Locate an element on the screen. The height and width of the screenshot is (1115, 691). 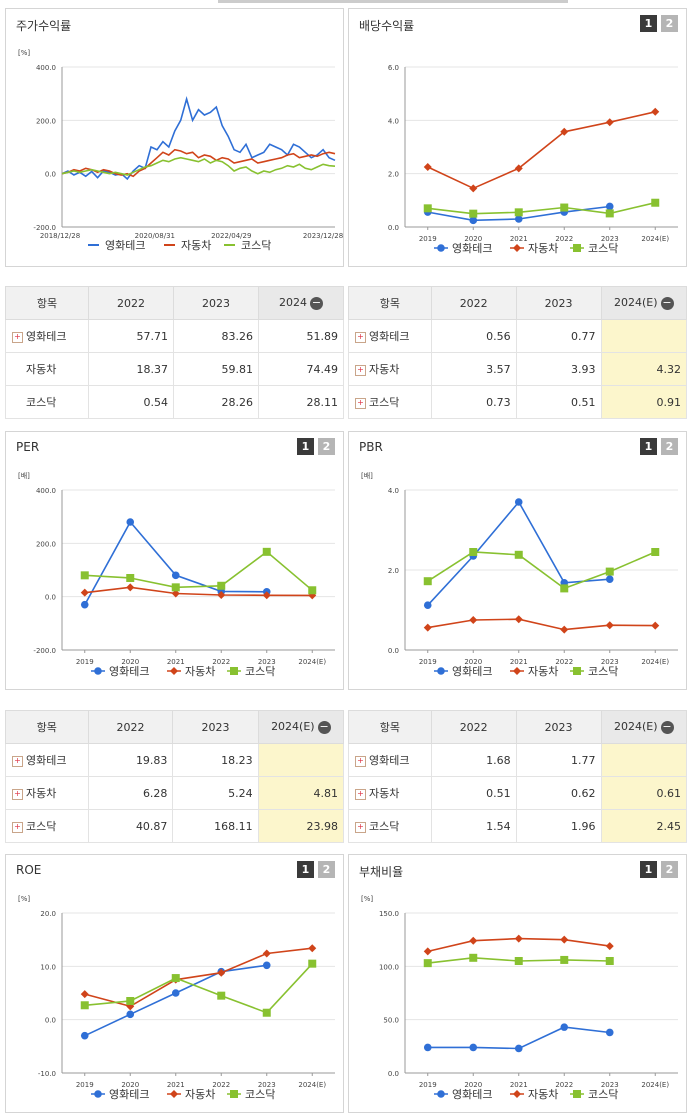
table-row: + 영화테크 57.71 83.26 51.89 is located at coordinates (175, 336).